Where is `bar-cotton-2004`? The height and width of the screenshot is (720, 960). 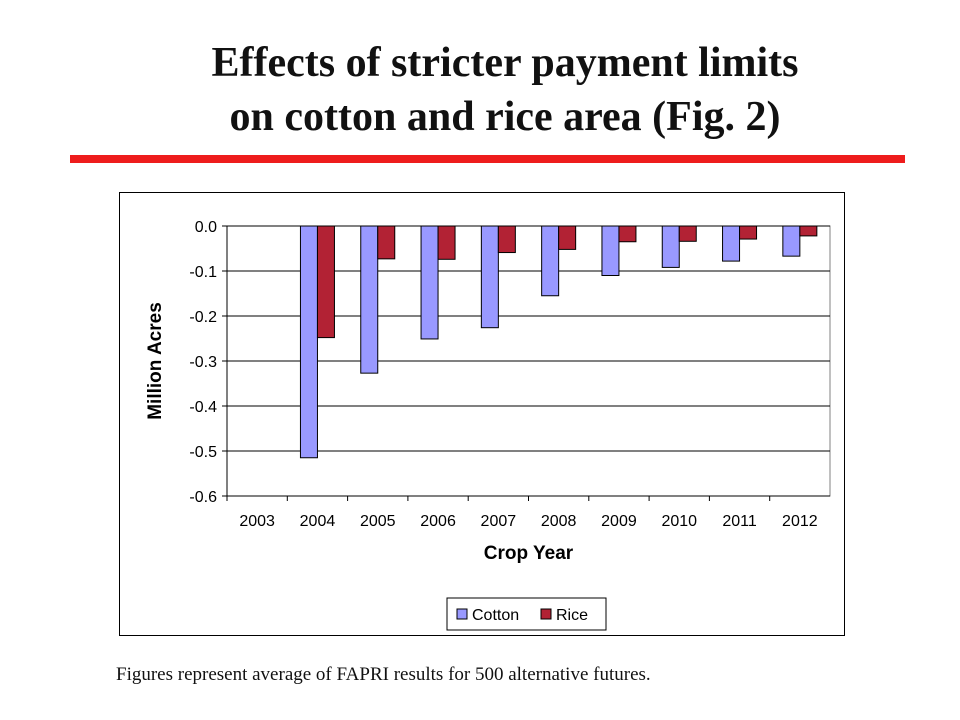
bar-cotton-2004 is located at coordinates (308, 342).